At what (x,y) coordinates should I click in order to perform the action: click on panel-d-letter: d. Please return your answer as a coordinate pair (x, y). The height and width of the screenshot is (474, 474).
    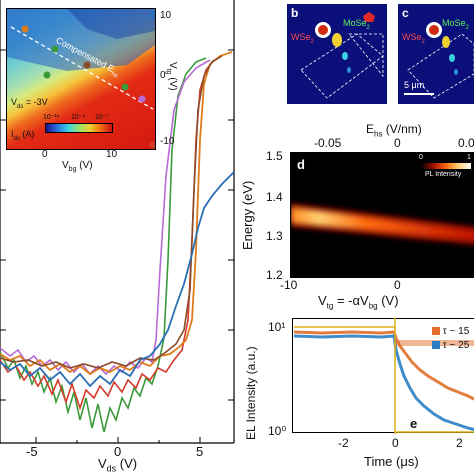
    Looking at the image, I should click on (301, 164).